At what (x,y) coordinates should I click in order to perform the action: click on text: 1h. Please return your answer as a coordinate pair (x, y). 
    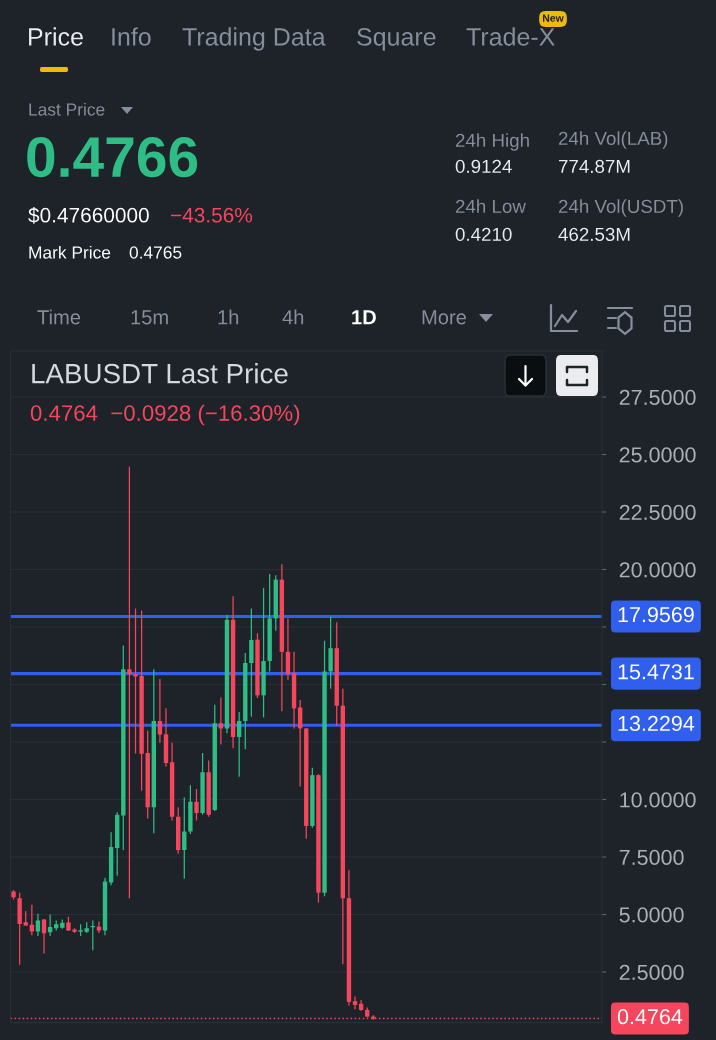
    Looking at the image, I should click on (228, 317).